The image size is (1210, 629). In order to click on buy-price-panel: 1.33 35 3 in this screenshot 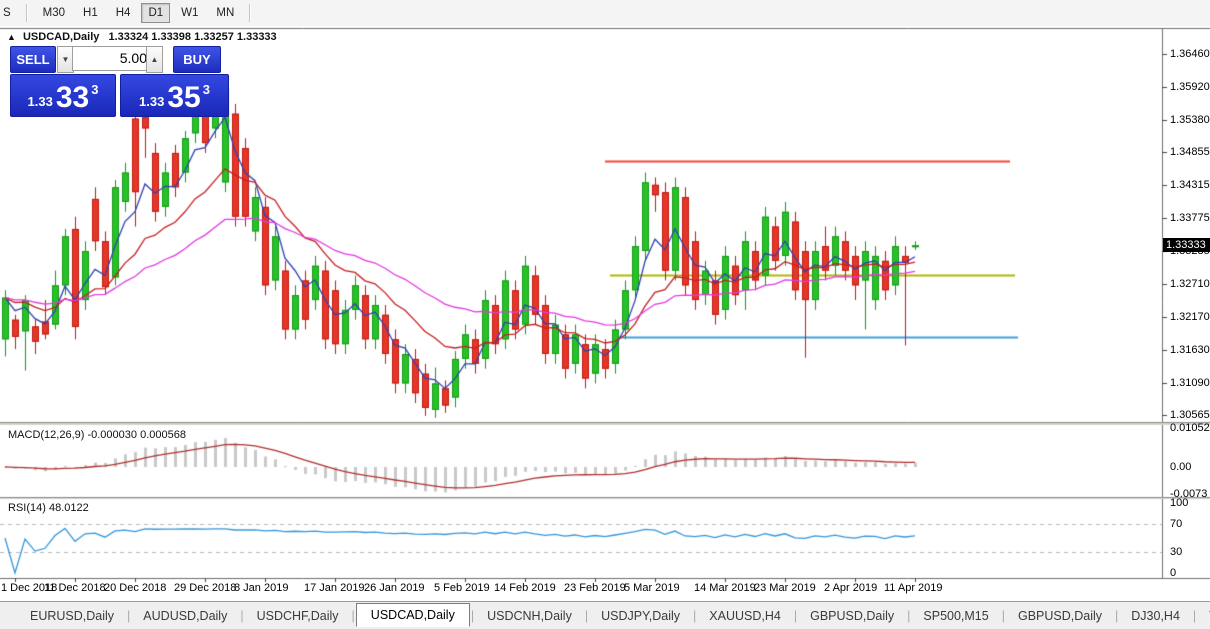, I will do `click(174, 95)`.